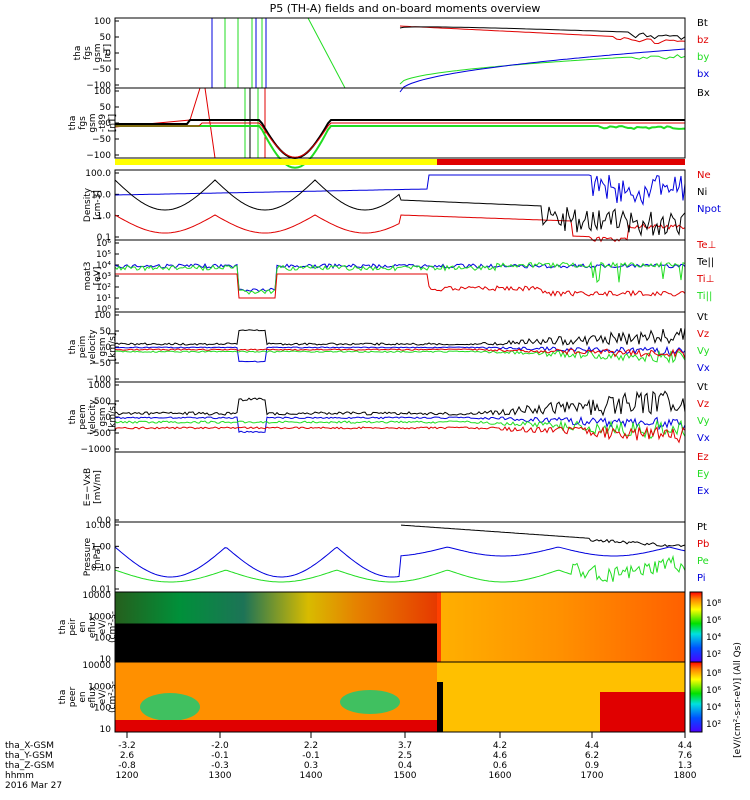 The height and width of the screenshot is (800, 750). Describe the element at coordinates (500, 756) in the screenshot. I see `x-axis-value: 4.6` at that location.